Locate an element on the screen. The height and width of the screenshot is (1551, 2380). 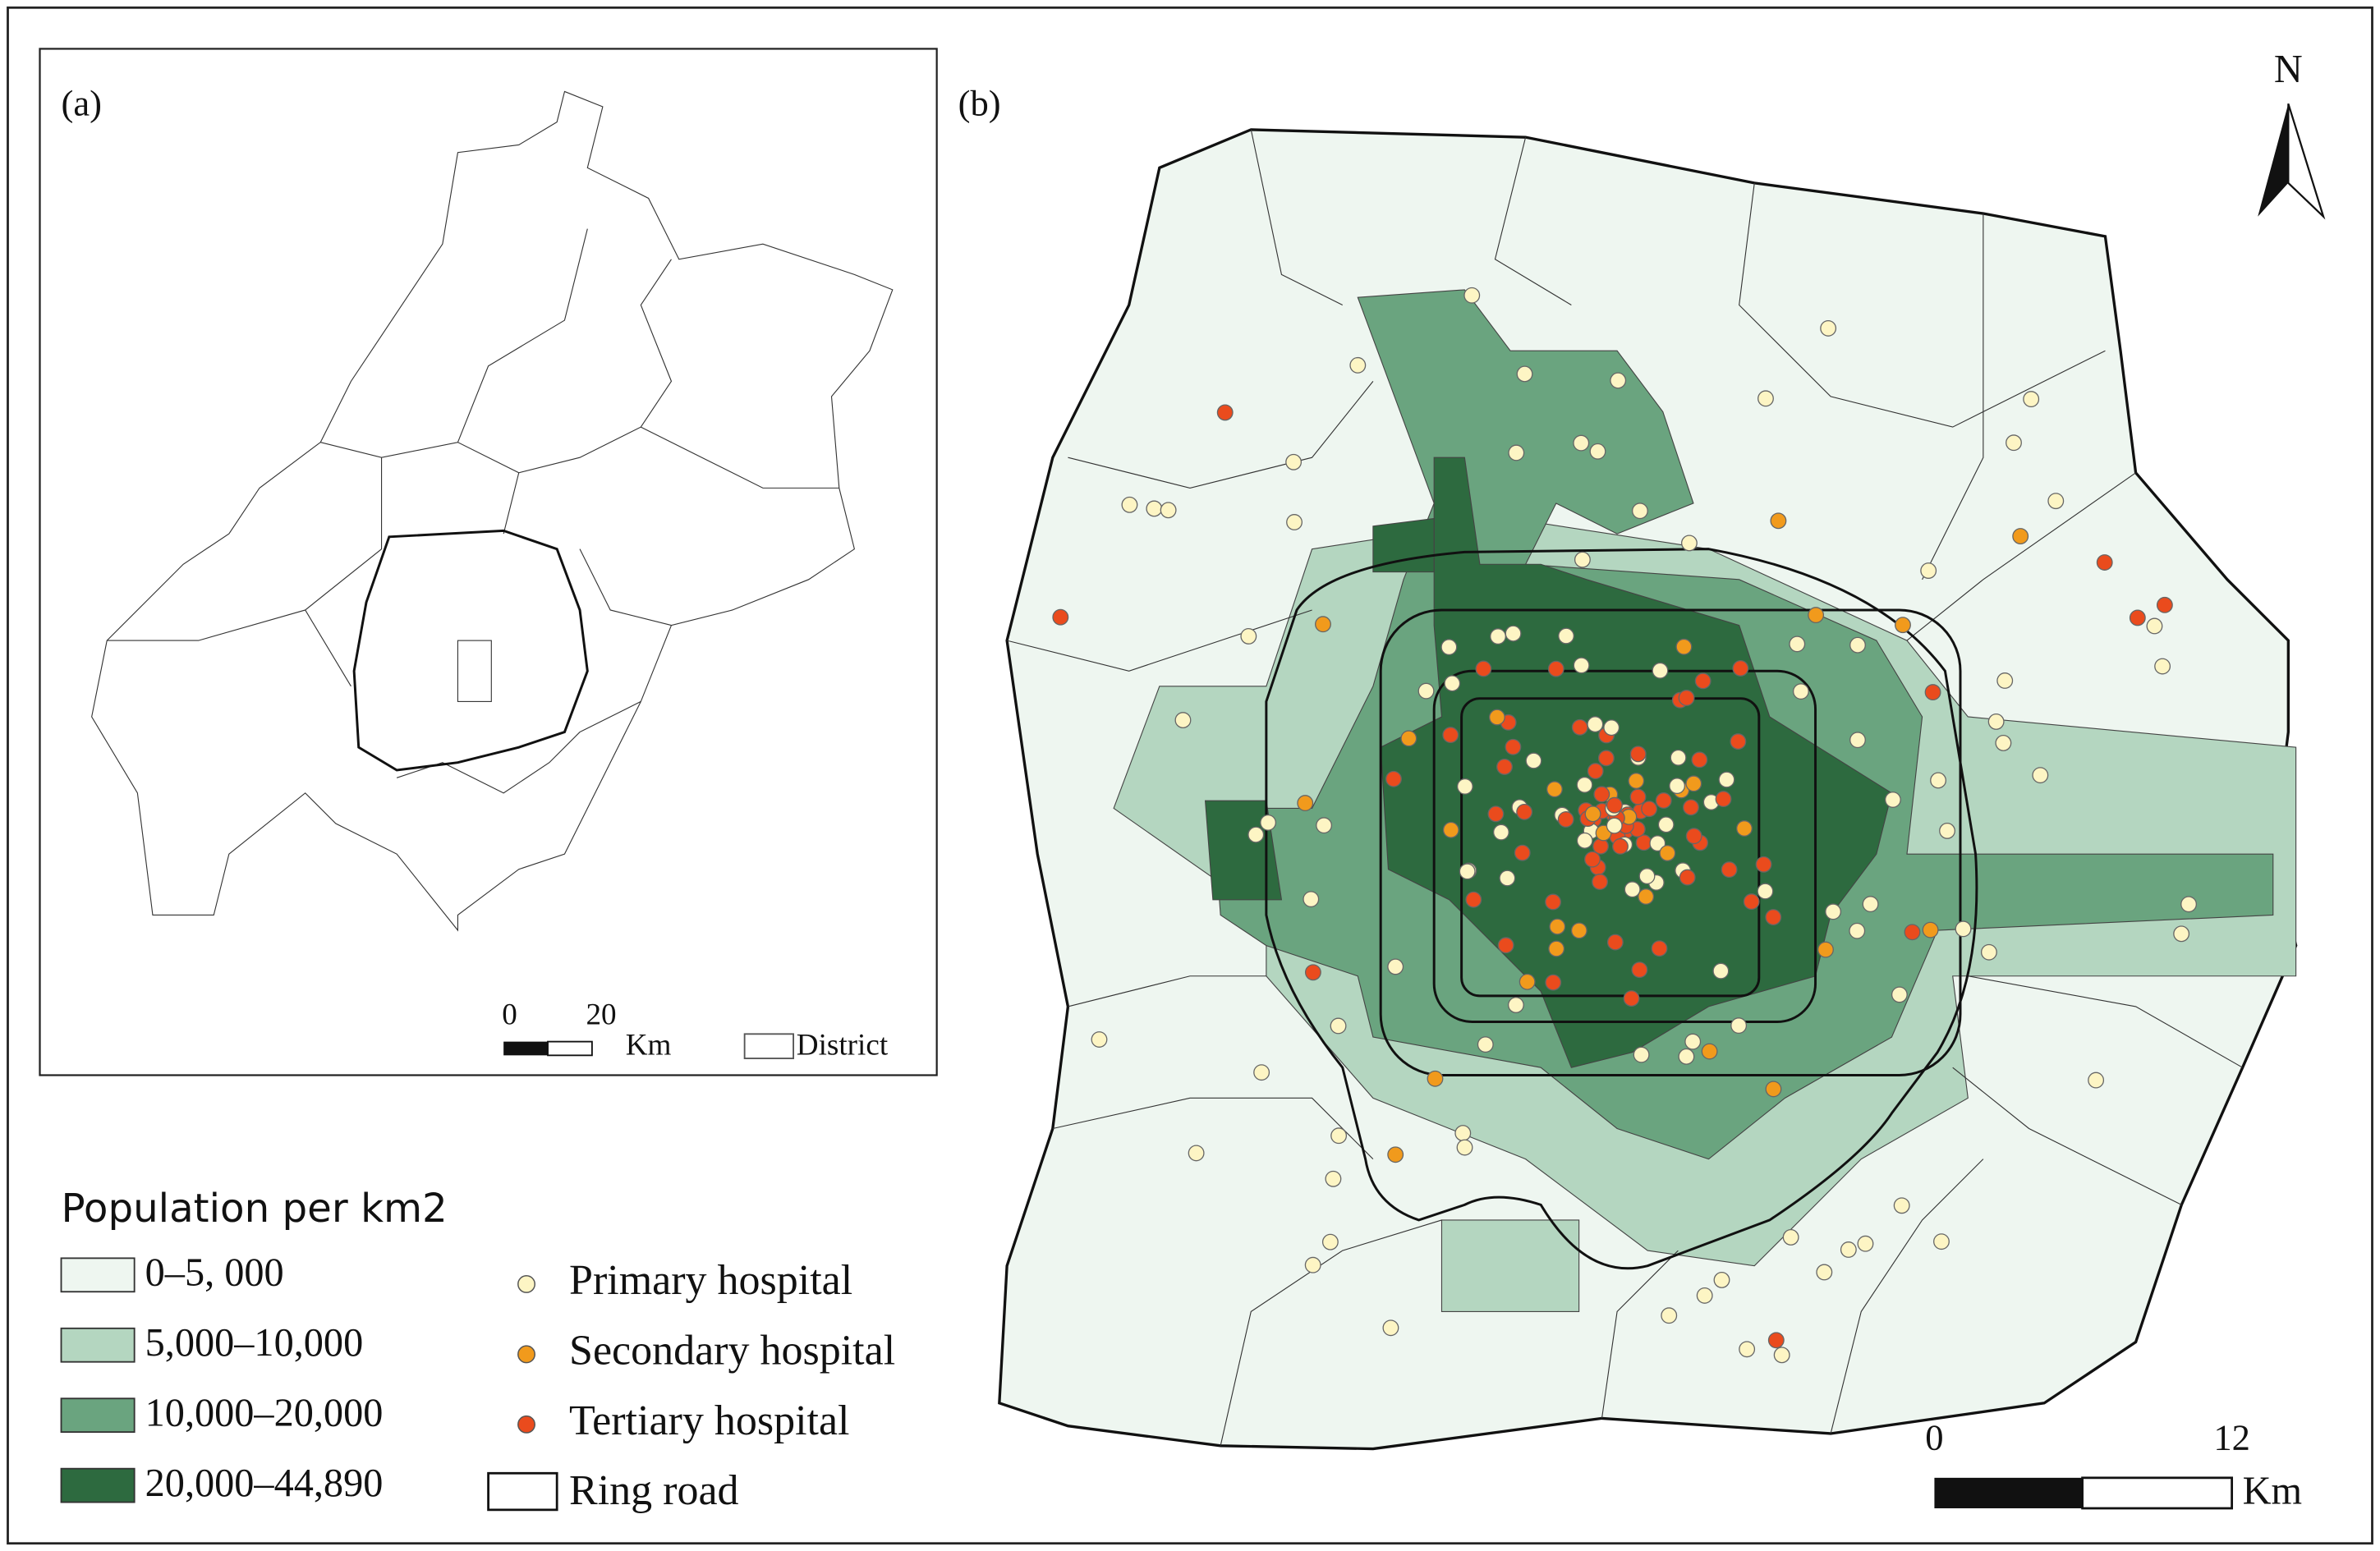
legend-label: 20,000–44,890 is located at coordinates (264, 1484).